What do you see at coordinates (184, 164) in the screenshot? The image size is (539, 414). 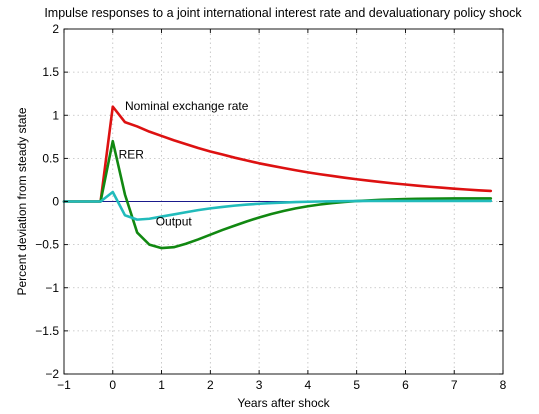 I see `annotation-layer: Nominal exchange rate RER Output` at bounding box center [184, 164].